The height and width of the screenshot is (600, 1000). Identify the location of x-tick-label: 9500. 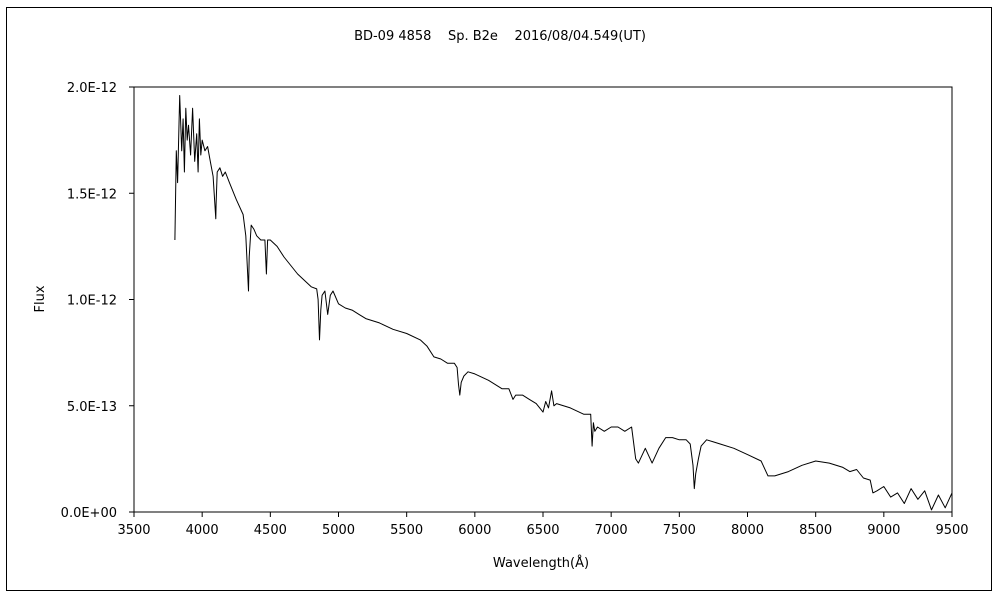
(951, 530).